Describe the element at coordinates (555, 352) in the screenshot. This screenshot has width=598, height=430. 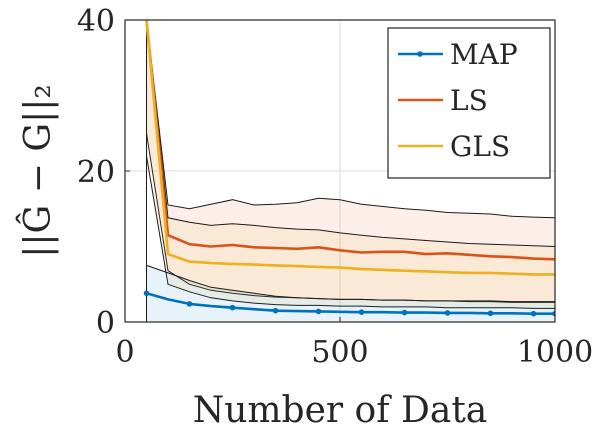
I see `x-tick-label: 1000` at that location.